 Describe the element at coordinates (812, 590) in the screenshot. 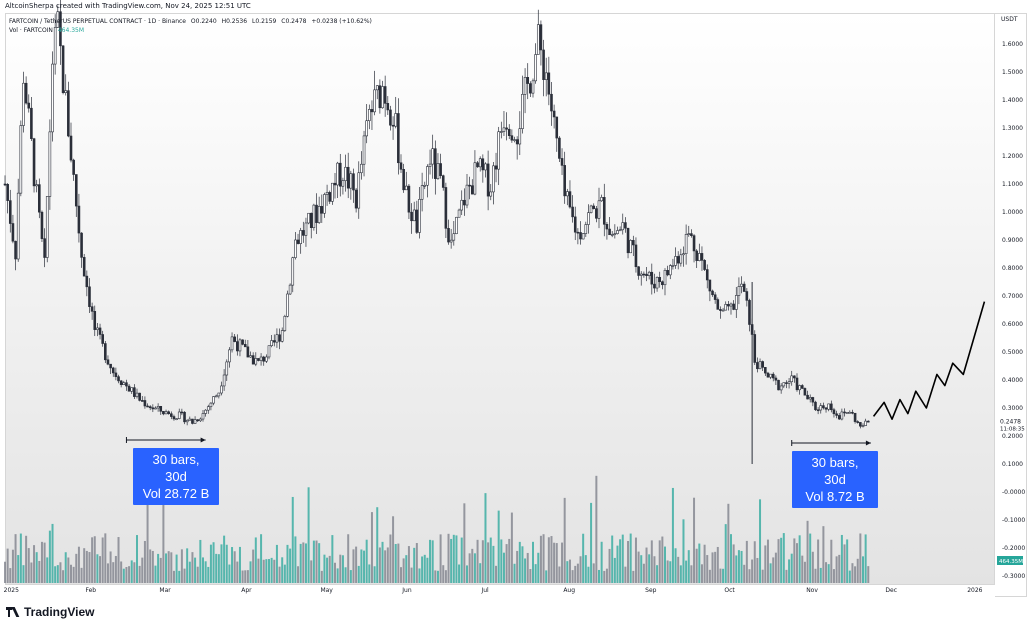

I see `time-tick-label: Nov` at that location.